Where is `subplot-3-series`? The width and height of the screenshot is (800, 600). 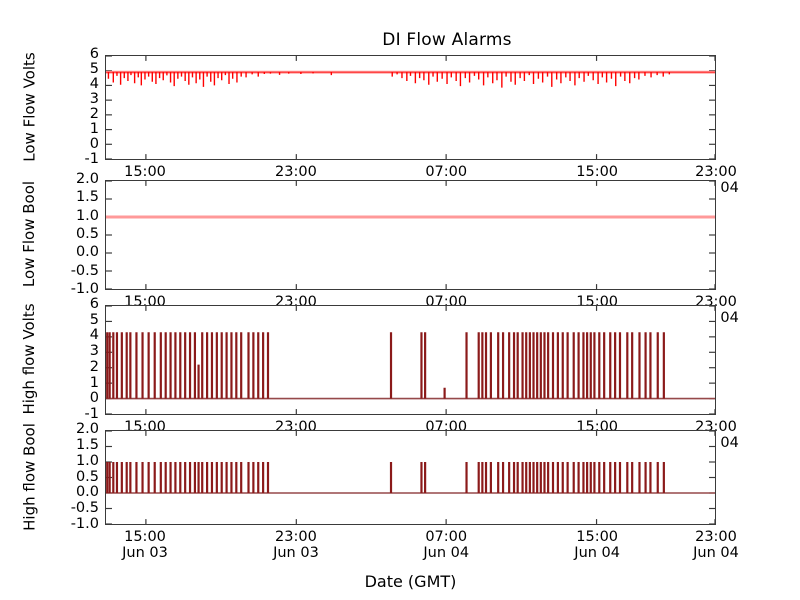
subplot-3-series is located at coordinates (410, 360).